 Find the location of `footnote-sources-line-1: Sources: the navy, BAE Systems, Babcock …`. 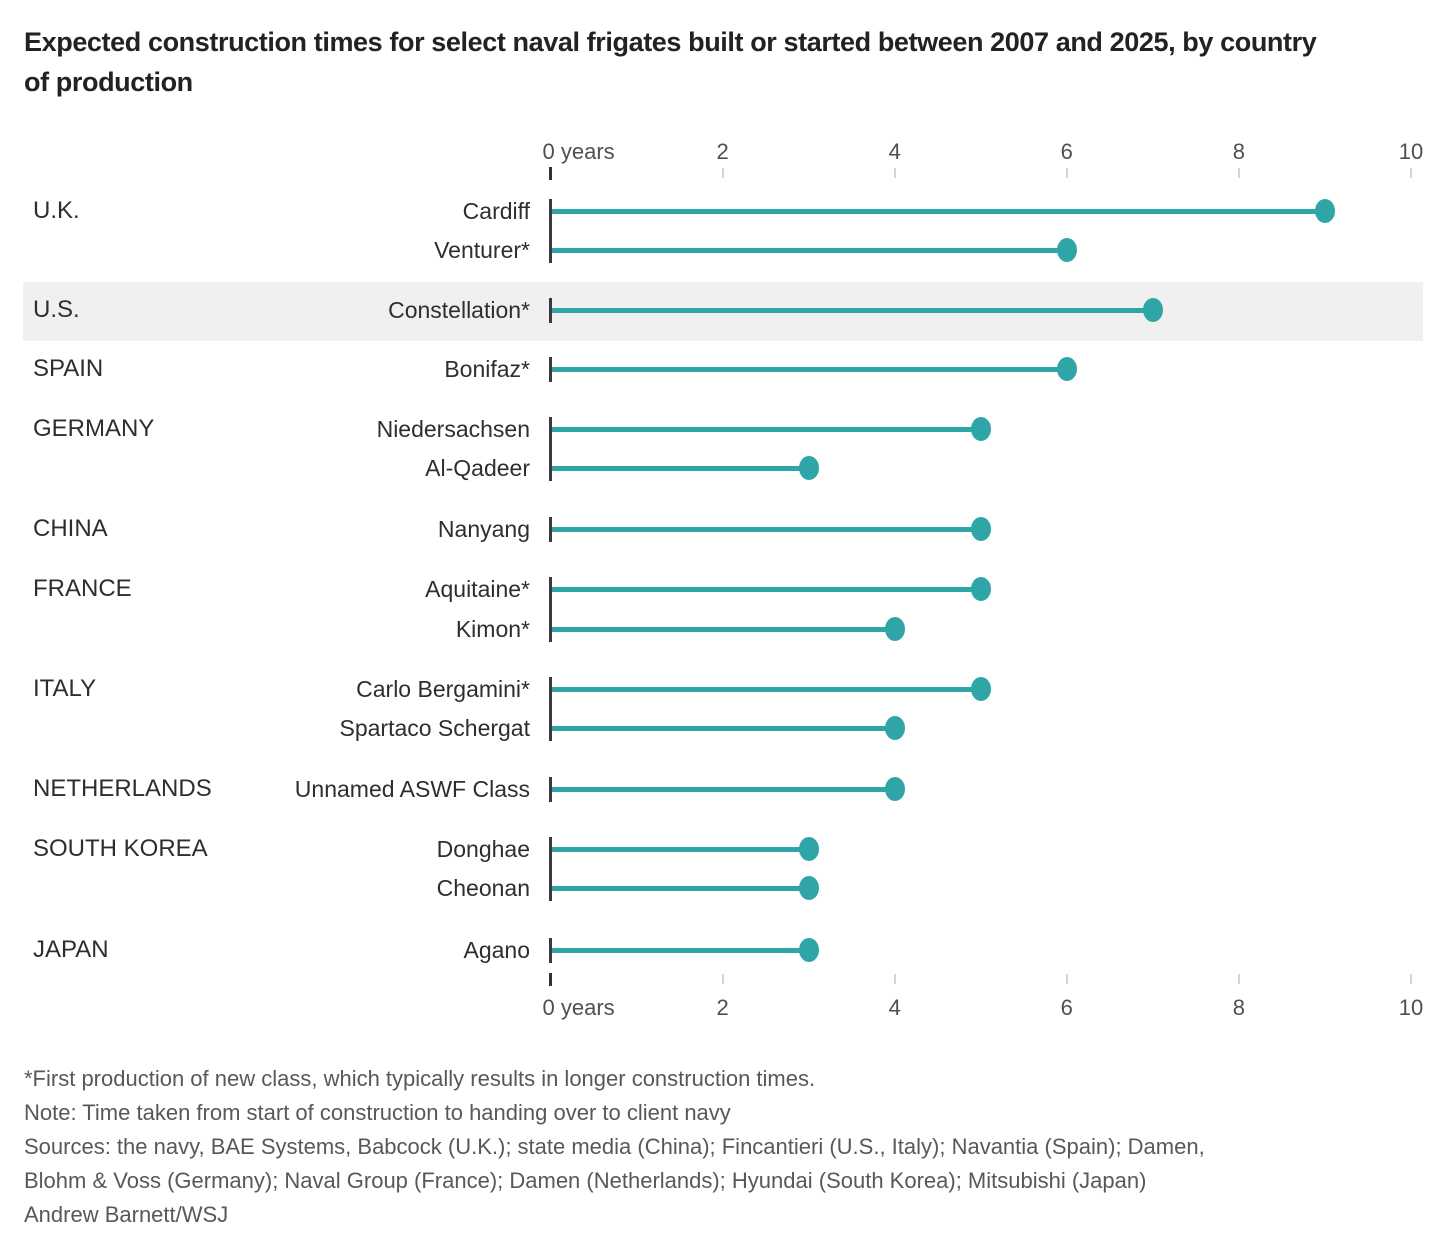

footnote-sources-line-1: Sources: the navy, BAE Systems, Babcock … is located at coordinates (614, 1146).